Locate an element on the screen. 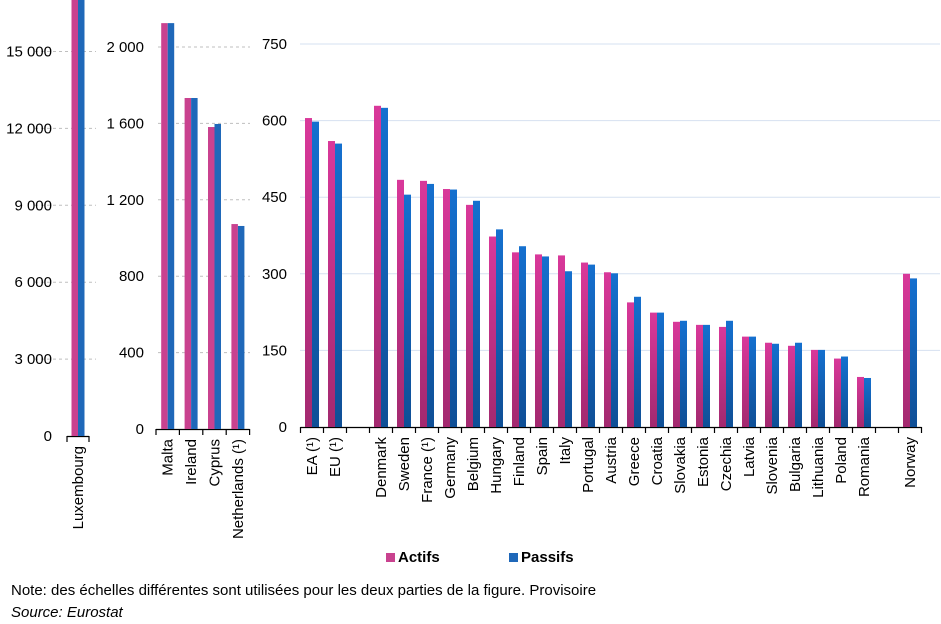 This screenshot has width=941, height=624. bar-passifs-poland is located at coordinates (844, 391).